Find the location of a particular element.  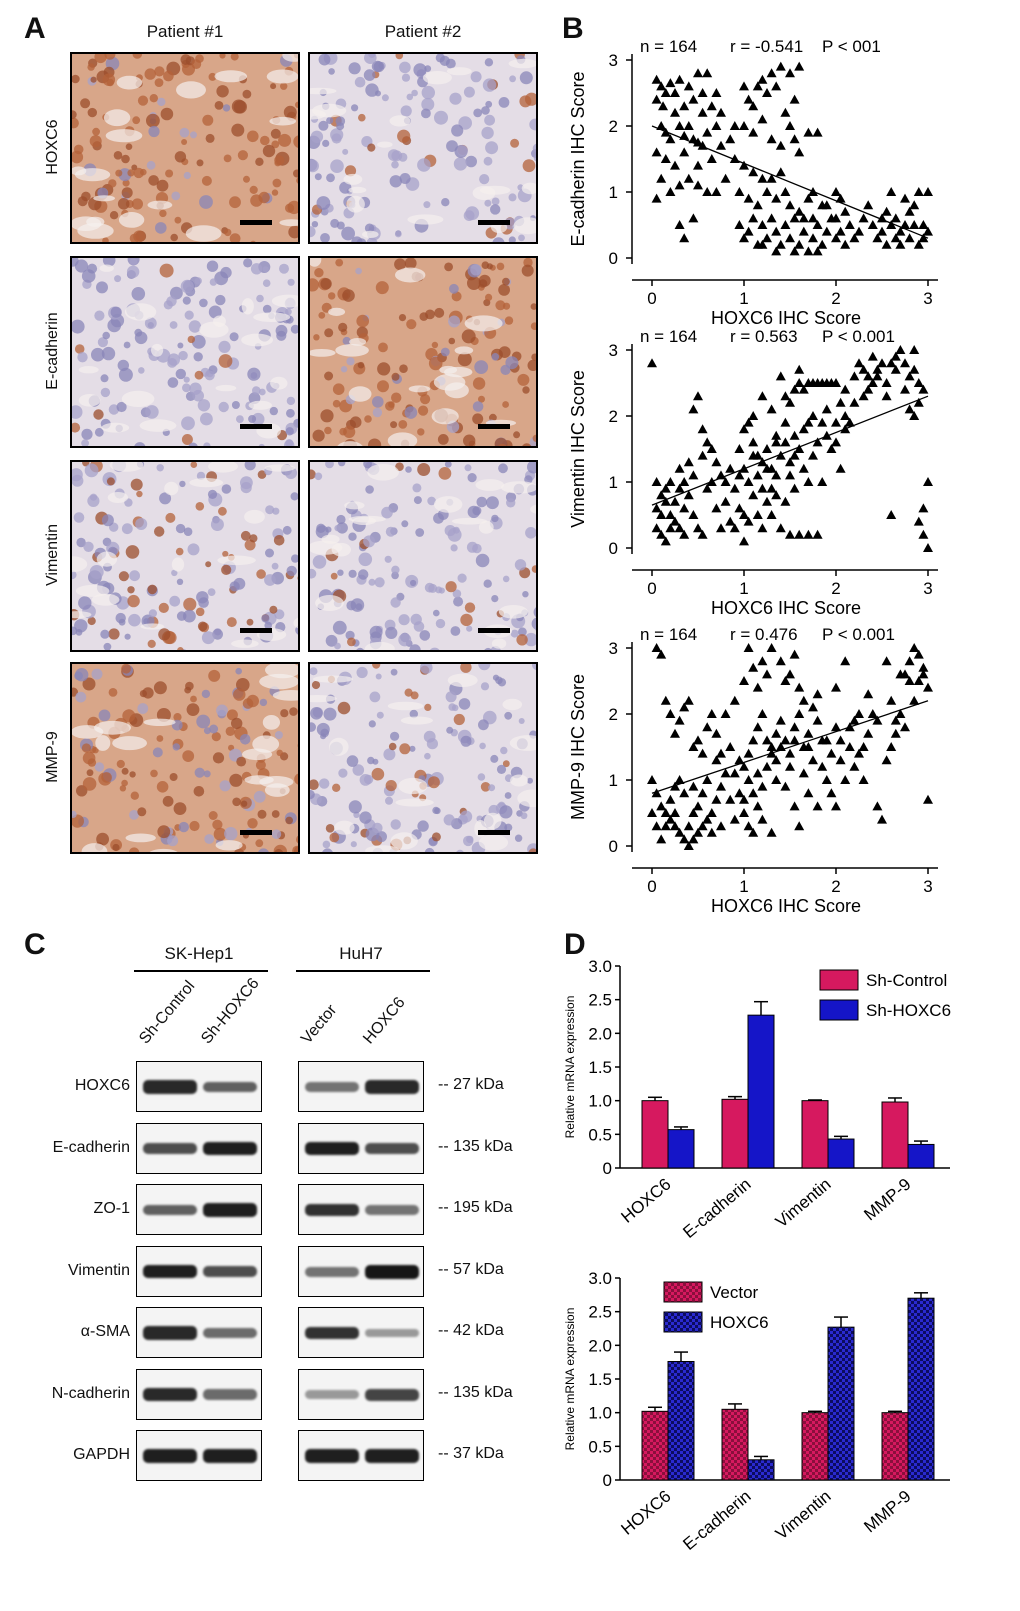

y-tick-label: 0.5 is located at coordinates (600, 1134).